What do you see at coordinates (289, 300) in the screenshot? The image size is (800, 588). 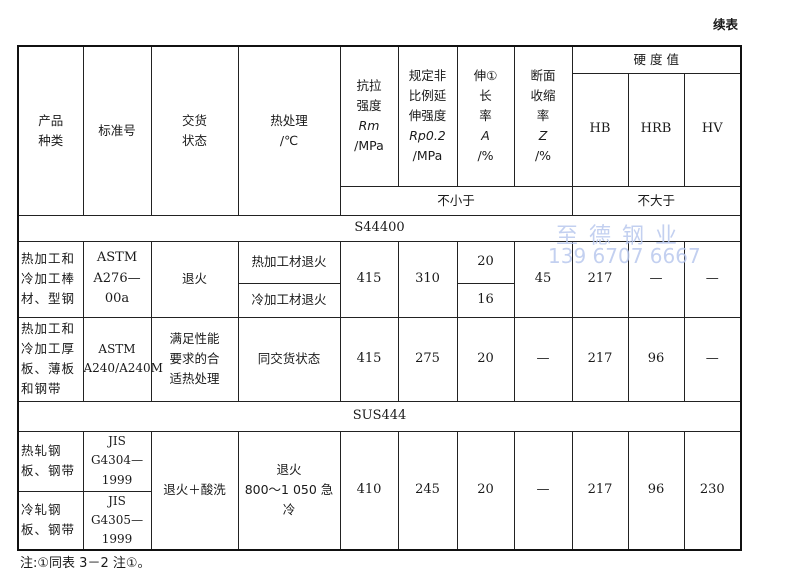 I see `heat-cell: 冷加工材退火` at bounding box center [289, 300].